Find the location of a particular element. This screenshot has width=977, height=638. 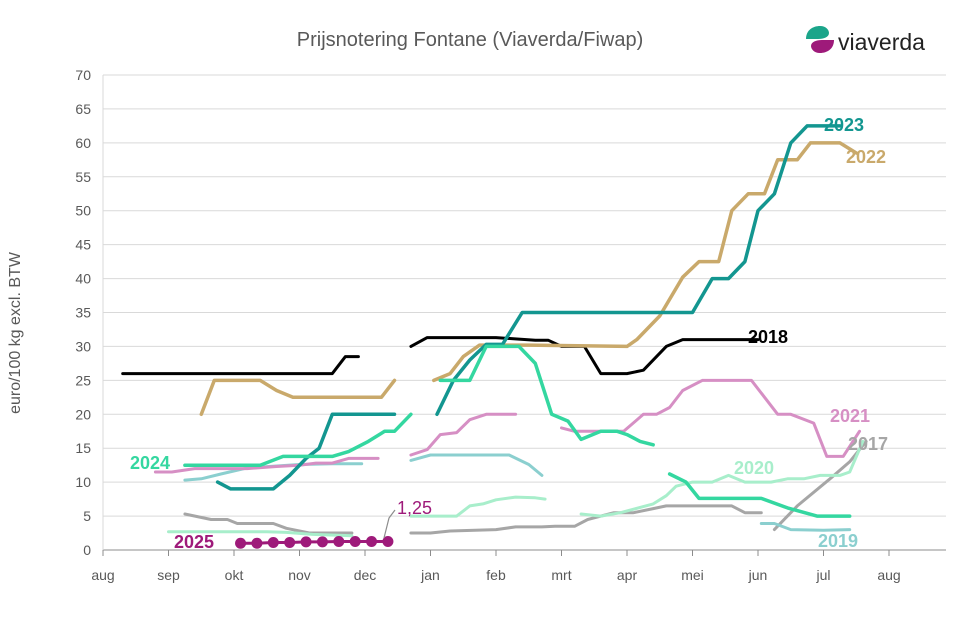

chart-title: Prijsnotering Fontane (Viaverda/Fiwap) is located at coordinates (470, 40).